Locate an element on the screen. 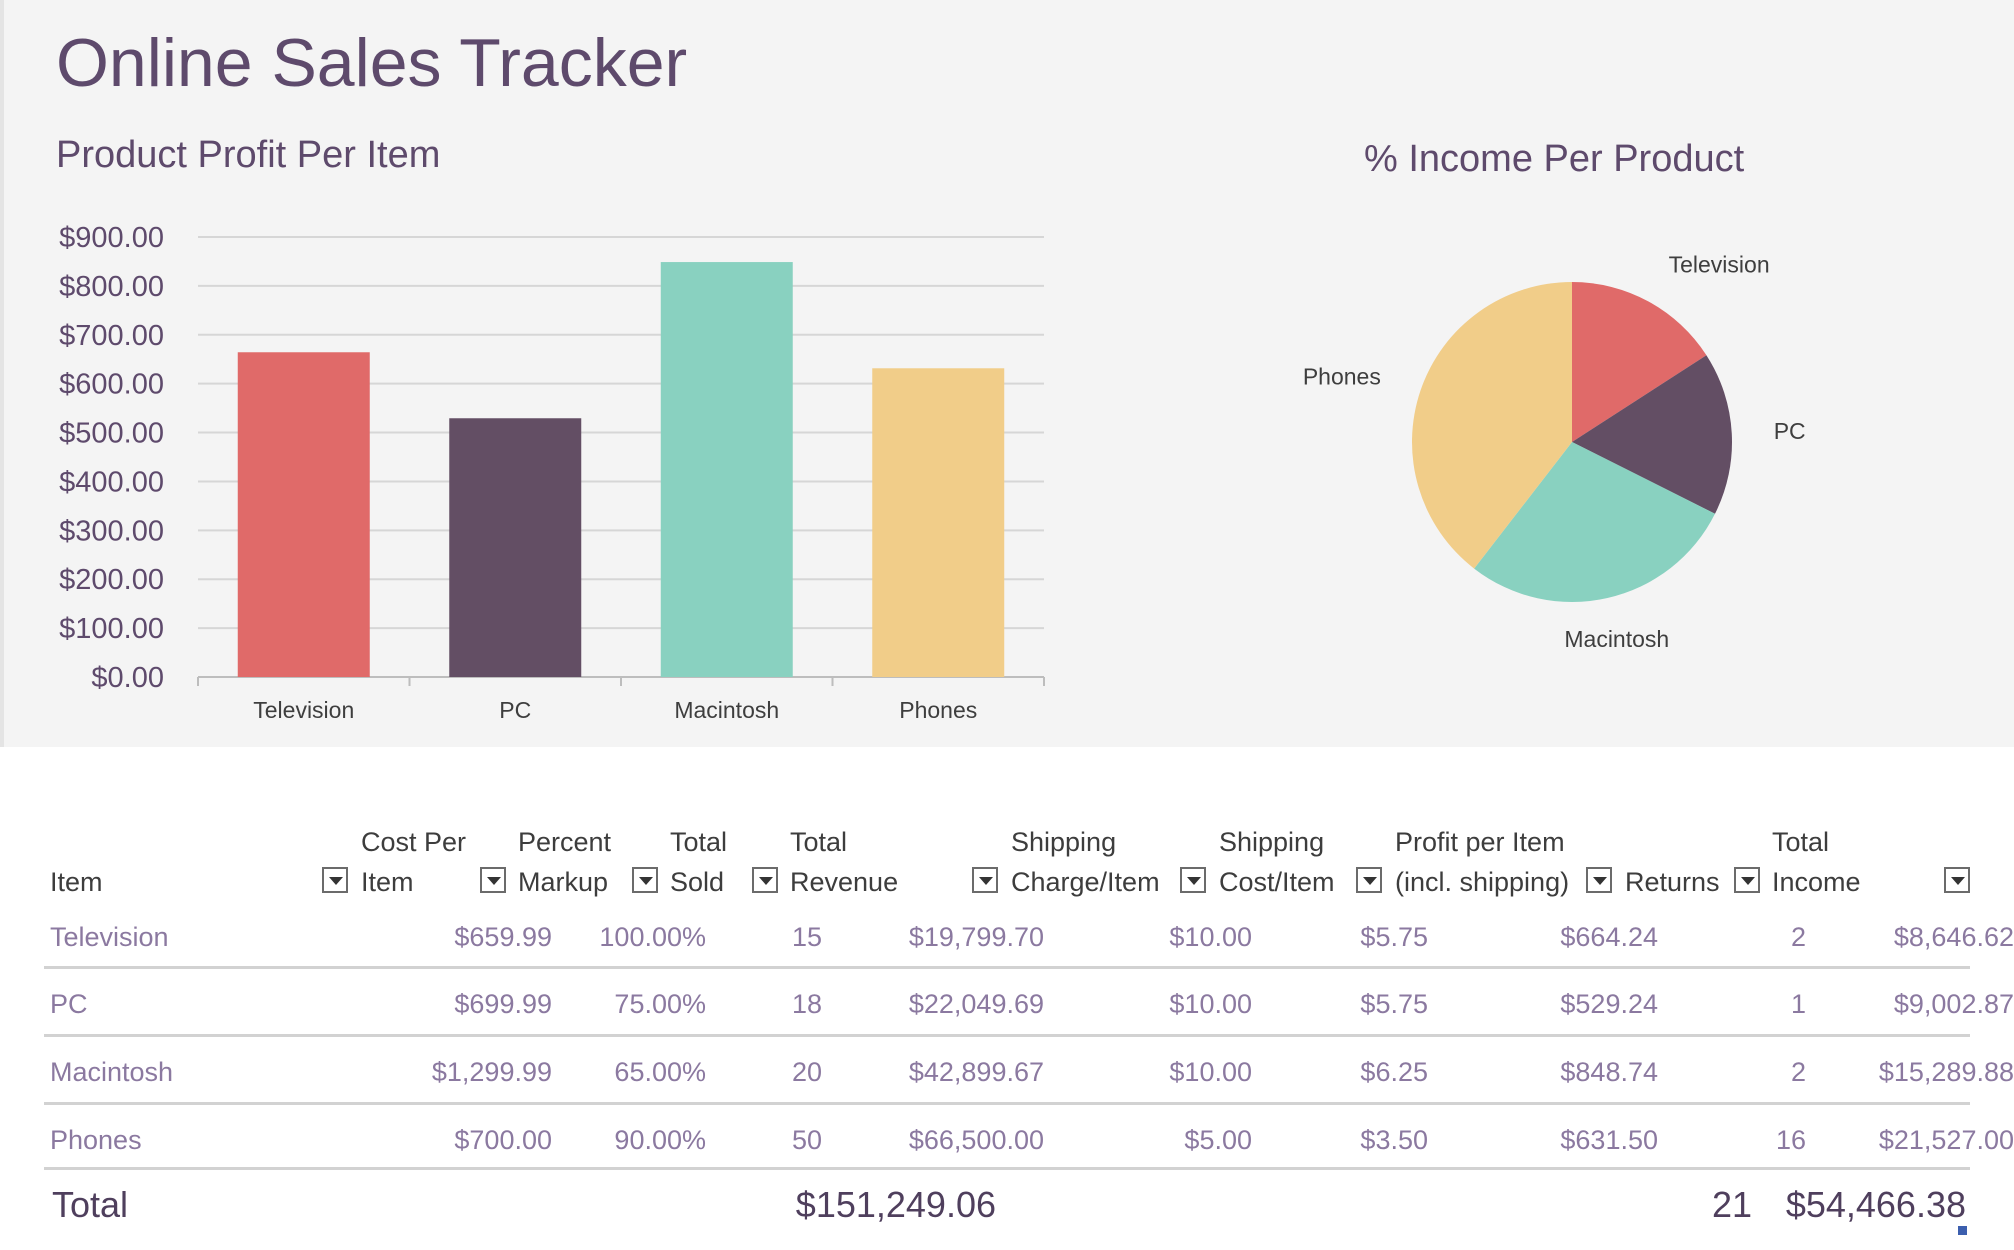 The image size is (2014, 1250). pie-slice-macintosh is located at coordinates (1594, 522).